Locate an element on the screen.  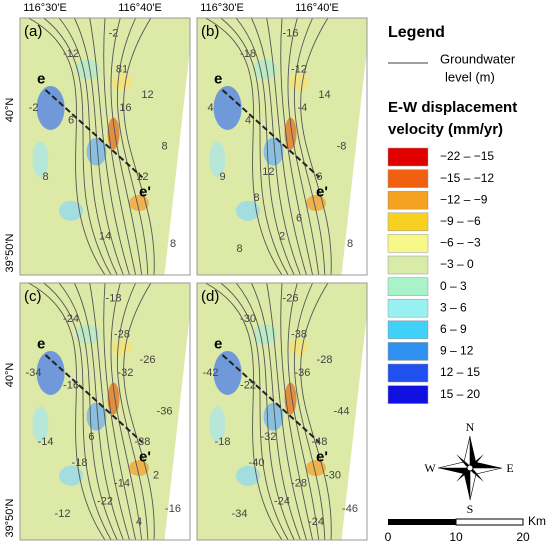
legend-class-label: −12 – −9 is located at coordinates (464, 199).